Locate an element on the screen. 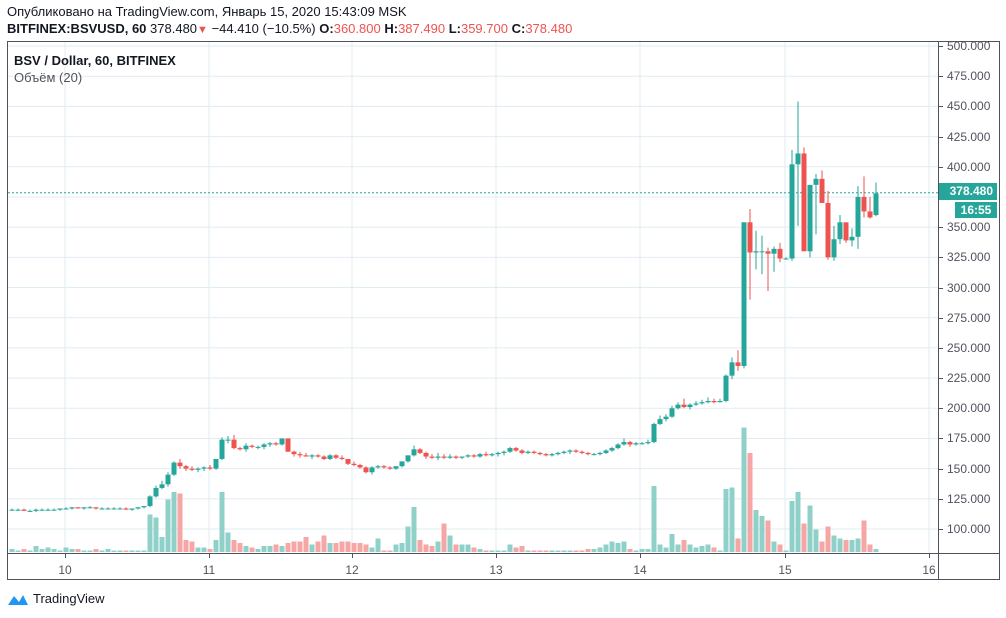 The height and width of the screenshot is (618, 1006). symbol-label: BITFINEX:BSVUSD, 60 is located at coordinates (77, 28).